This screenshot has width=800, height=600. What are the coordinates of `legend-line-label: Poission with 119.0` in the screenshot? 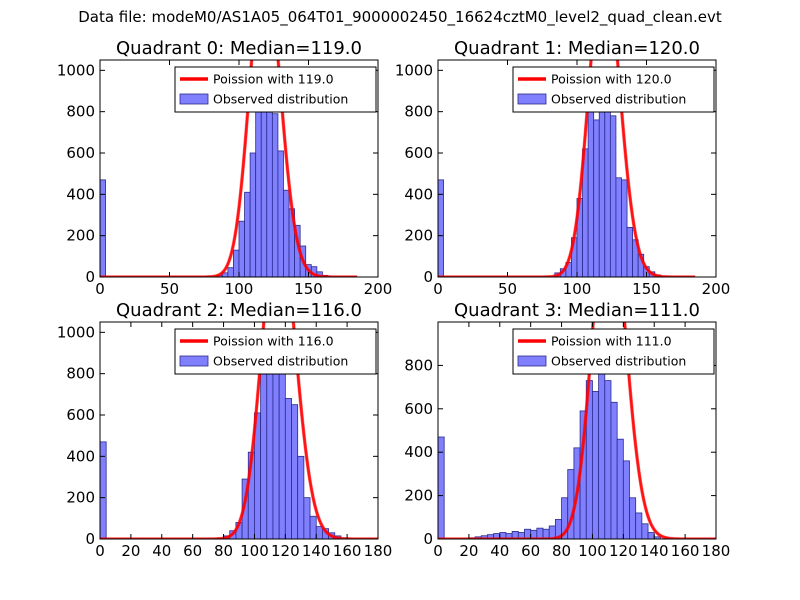 It's located at (273, 79).